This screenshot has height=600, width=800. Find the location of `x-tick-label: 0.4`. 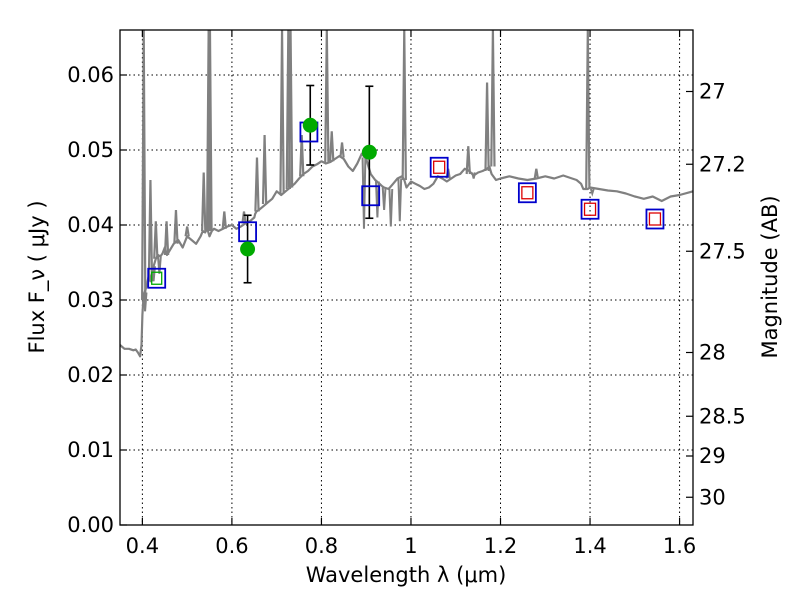

x-tick-label: 0.4 is located at coordinates (142, 546).